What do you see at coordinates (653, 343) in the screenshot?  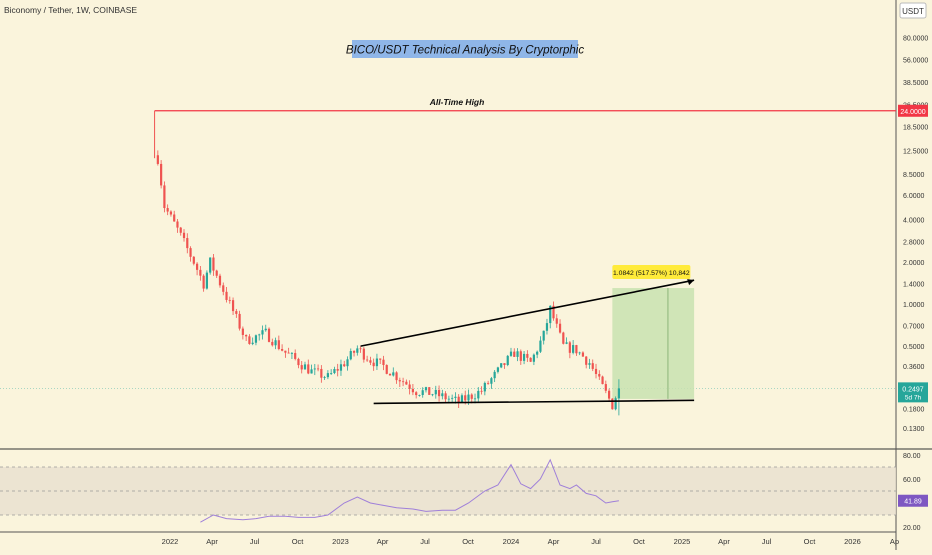 I see `target-zone` at bounding box center [653, 343].